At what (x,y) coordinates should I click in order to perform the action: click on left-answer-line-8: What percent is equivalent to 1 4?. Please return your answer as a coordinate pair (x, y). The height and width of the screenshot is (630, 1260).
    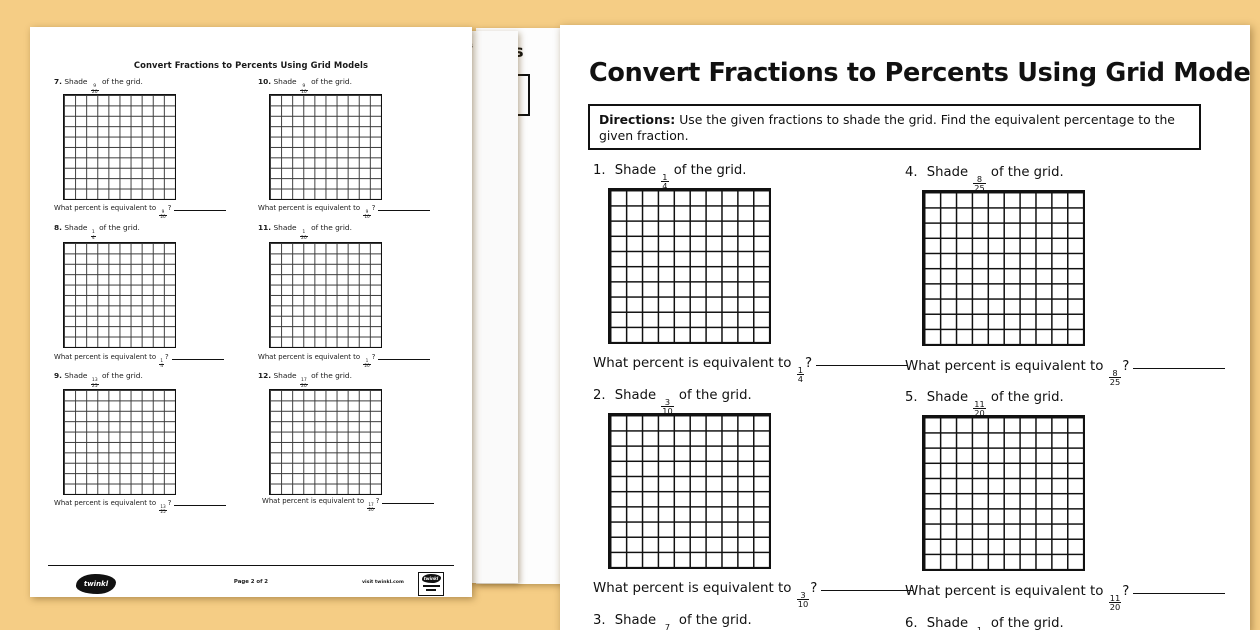
    Looking at the image, I should click on (139, 361).